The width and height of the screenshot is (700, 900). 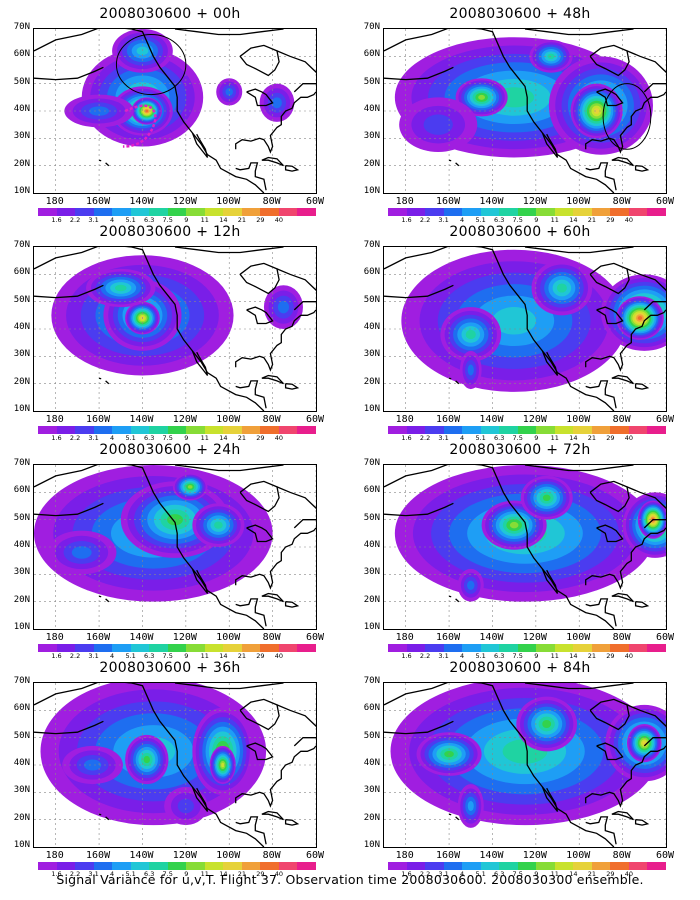 What do you see at coordinates (480, 656) in the screenshot?
I see `colorbar-tick-label: 5.1` at bounding box center [480, 656].